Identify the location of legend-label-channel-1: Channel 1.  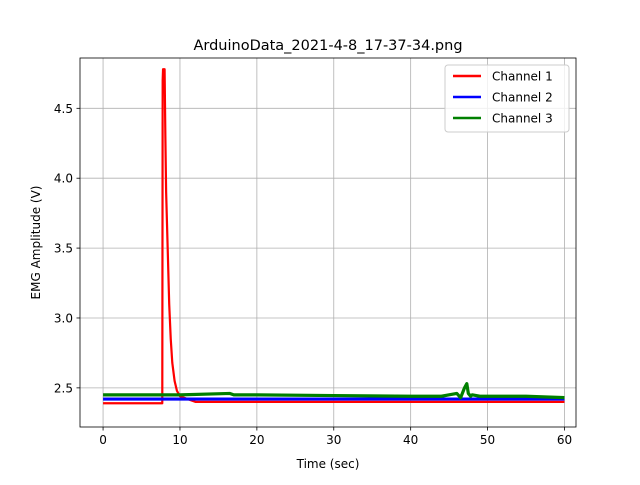
(522, 77).